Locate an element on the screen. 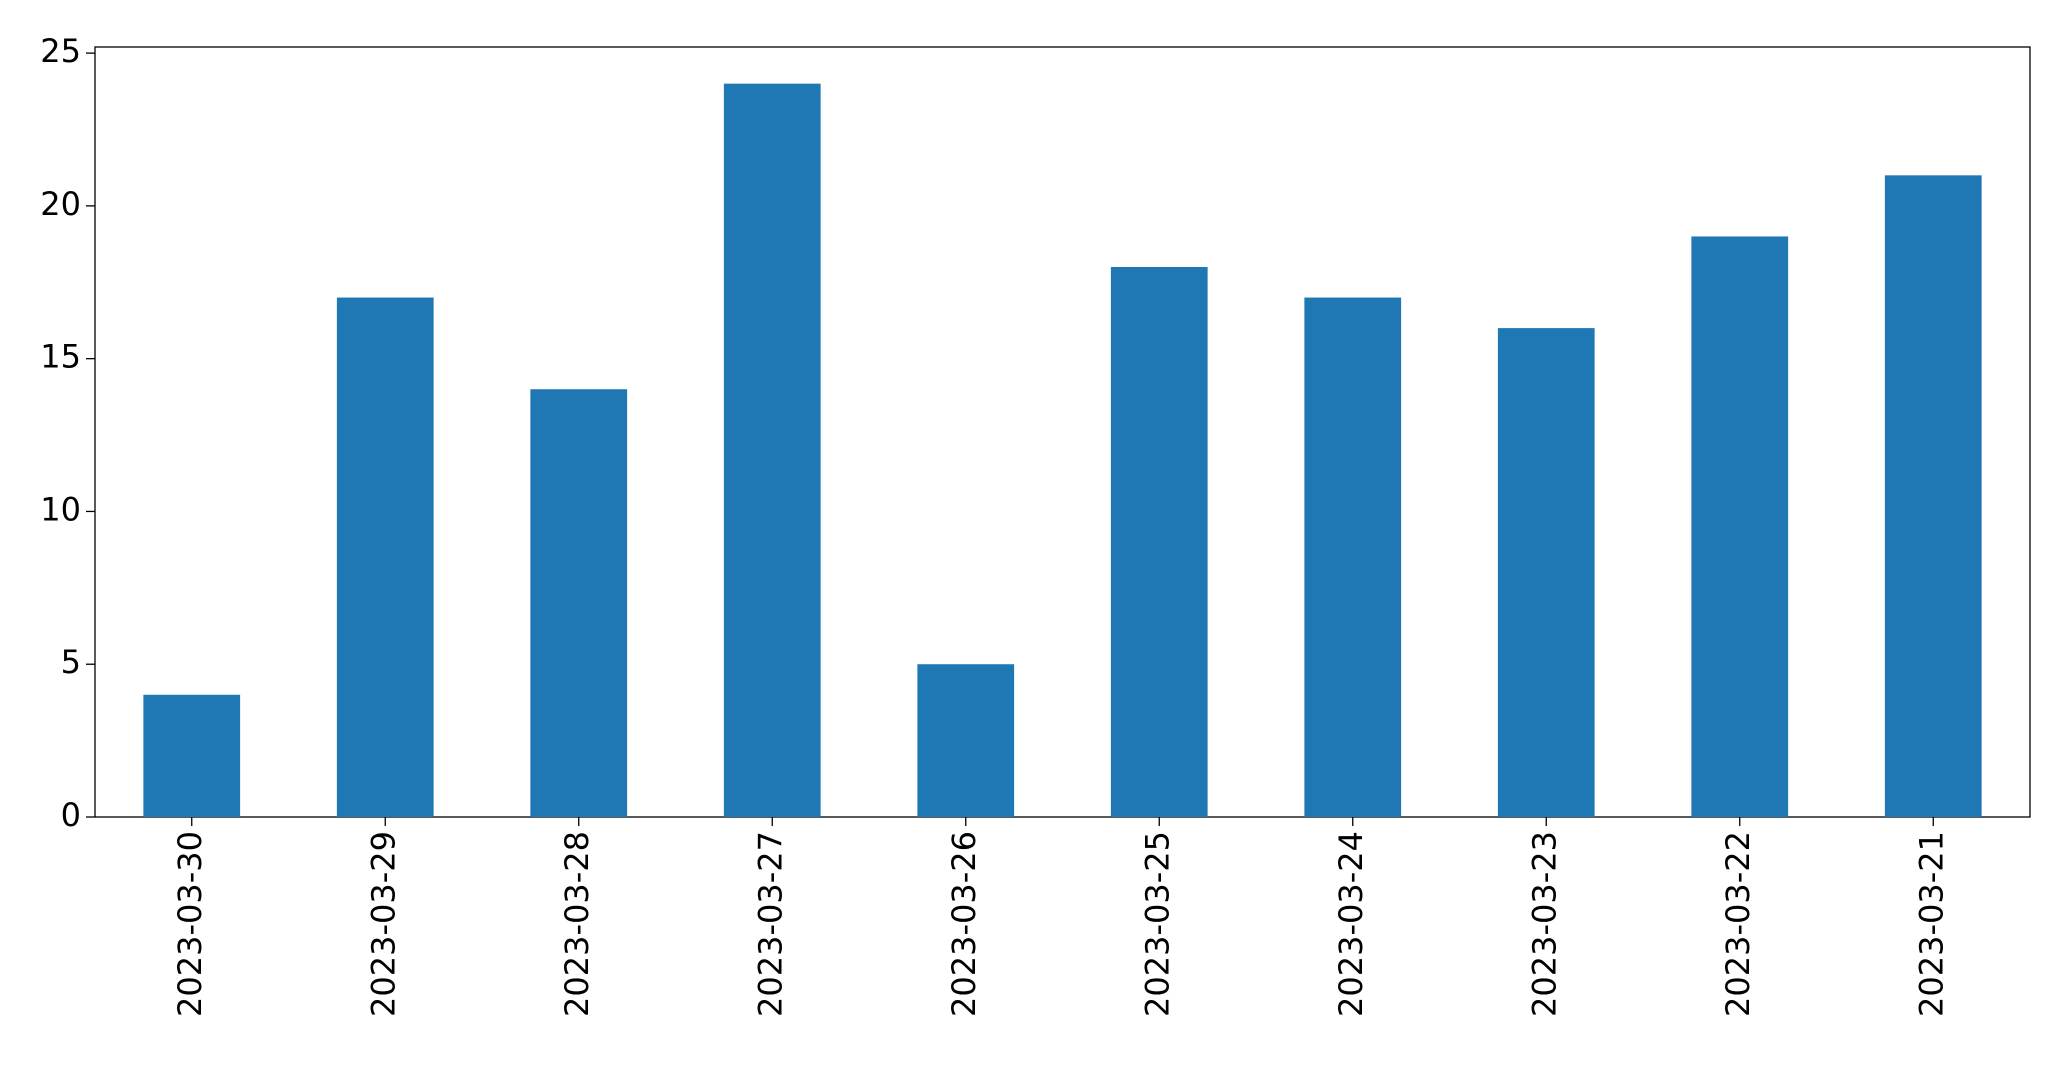  x-tick-label: 2023-03-30 is located at coordinates (190, 924).